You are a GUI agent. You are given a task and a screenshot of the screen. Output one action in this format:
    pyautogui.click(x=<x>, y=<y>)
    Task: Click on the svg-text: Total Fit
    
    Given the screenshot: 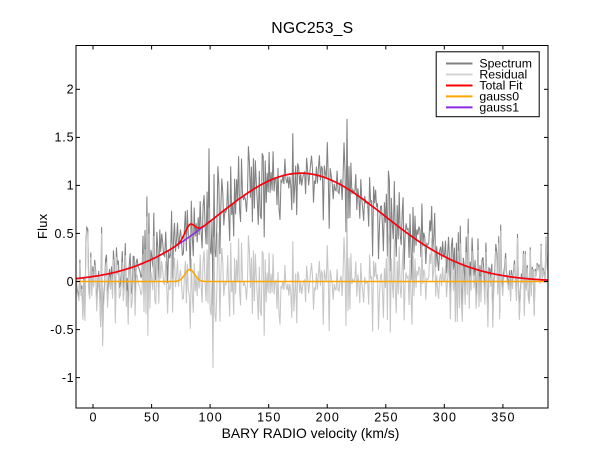 What is the action you would take?
    pyautogui.click(x=501, y=86)
    